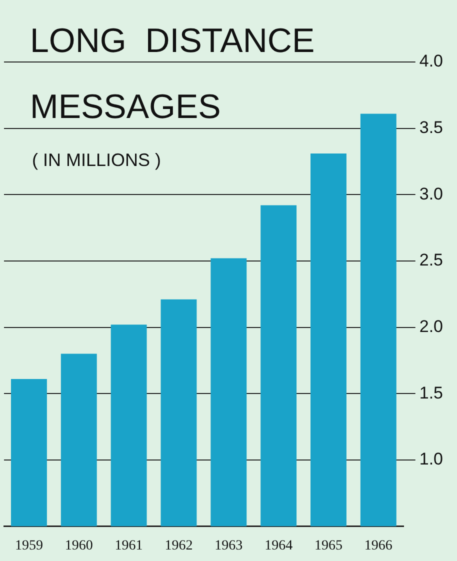 Image resolution: width=457 pixels, height=561 pixels. What do you see at coordinates (128, 546) in the screenshot?
I see `x-tick-label: 1961` at bounding box center [128, 546].